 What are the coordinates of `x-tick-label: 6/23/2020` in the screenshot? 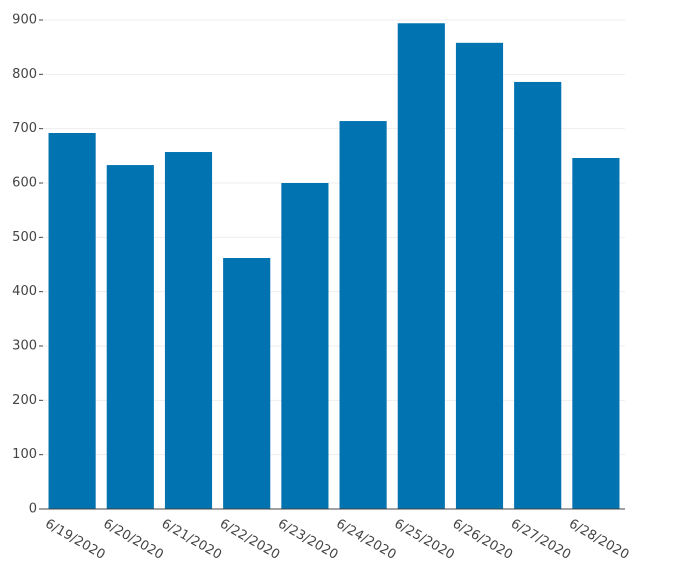 It's located at (307, 540).